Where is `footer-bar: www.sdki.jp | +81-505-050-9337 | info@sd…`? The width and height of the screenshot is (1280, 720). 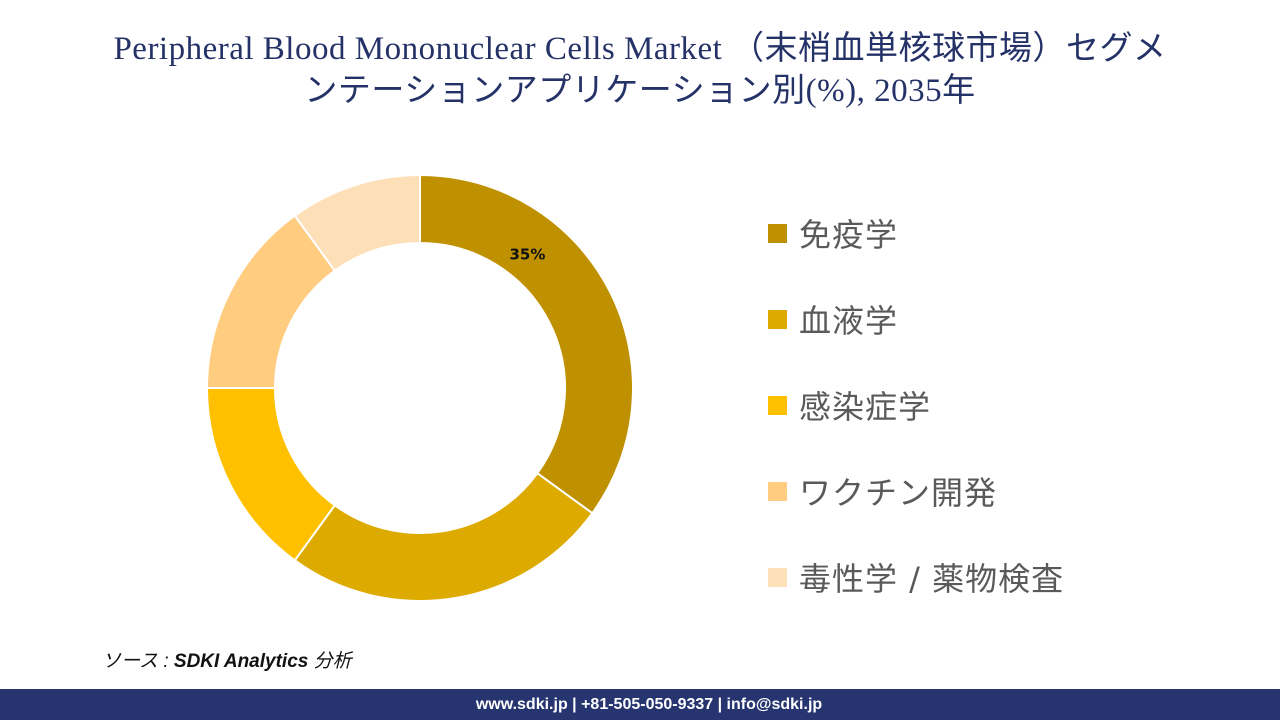 footer-bar: www.sdki.jp | +81-505-050-9337 | info@sd… is located at coordinates (640, 704).